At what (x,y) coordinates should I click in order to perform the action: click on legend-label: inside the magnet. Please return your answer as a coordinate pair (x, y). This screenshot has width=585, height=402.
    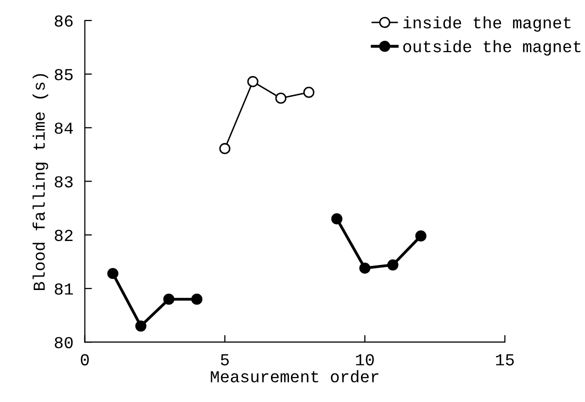
    Looking at the image, I should click on (487, 24).